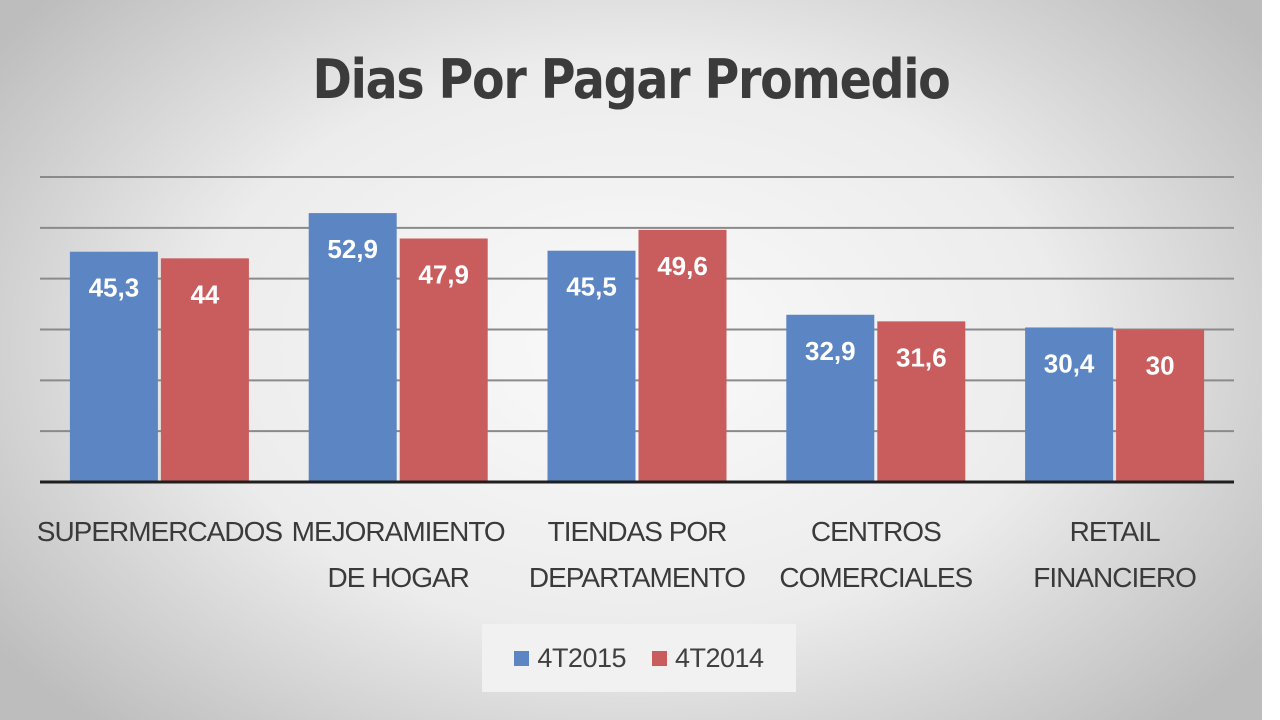 The height and width of the screenshot is (720, 1280). What do you see at coordinates (522, 658) in the screenshot?
I see `legend-swatch-4T2015` at bounding box center [522, 658].